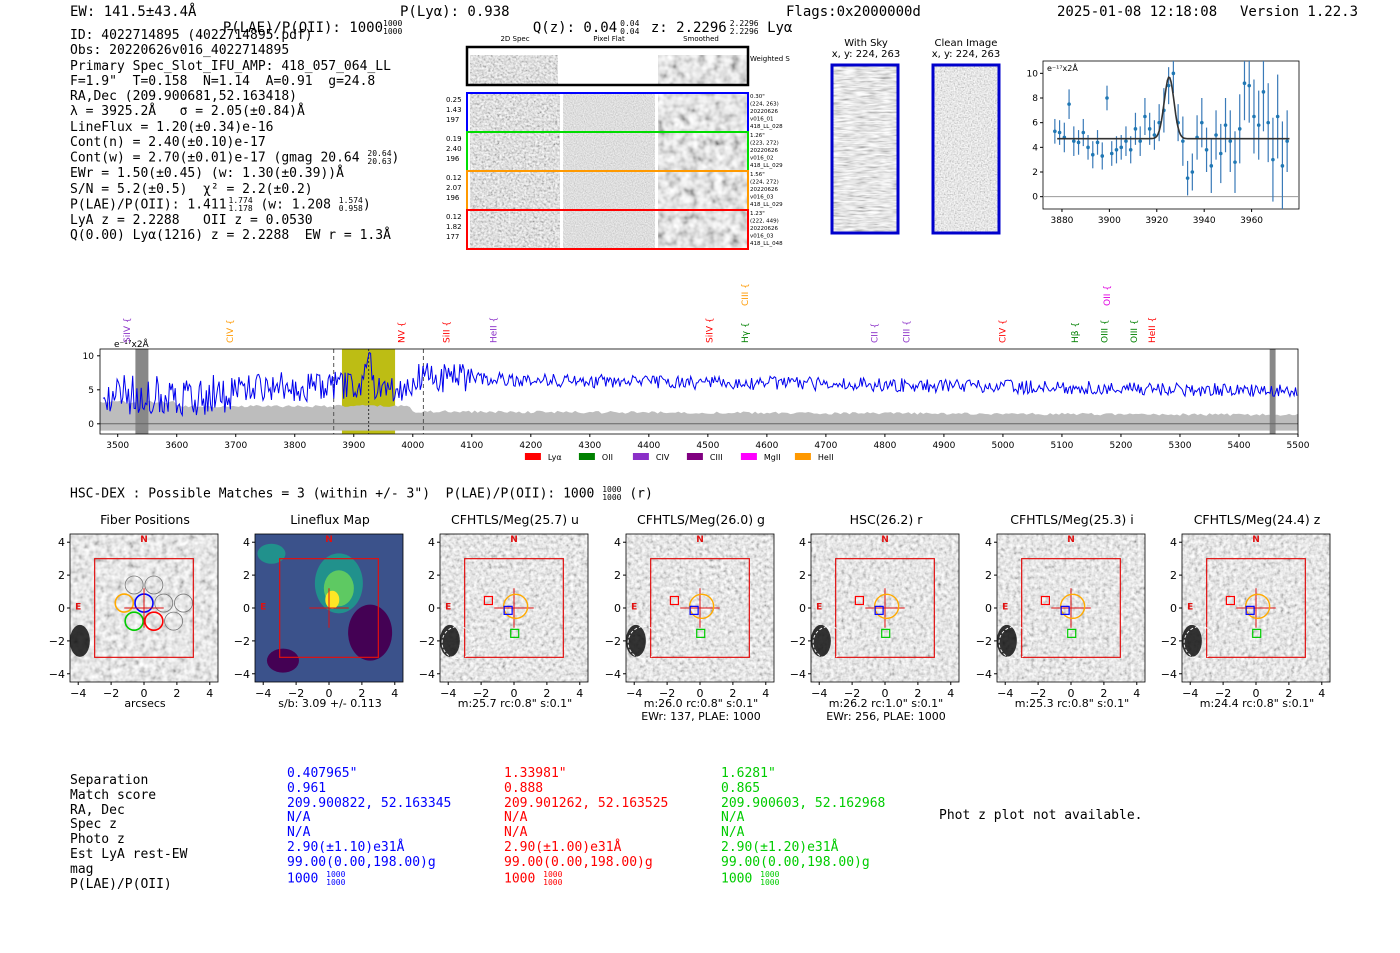 The image size is (1400, 953). Describe the element at coordinates (145, 519) in the screenshot. I see `hsc-panel-title: Fiber Positions` at that location.